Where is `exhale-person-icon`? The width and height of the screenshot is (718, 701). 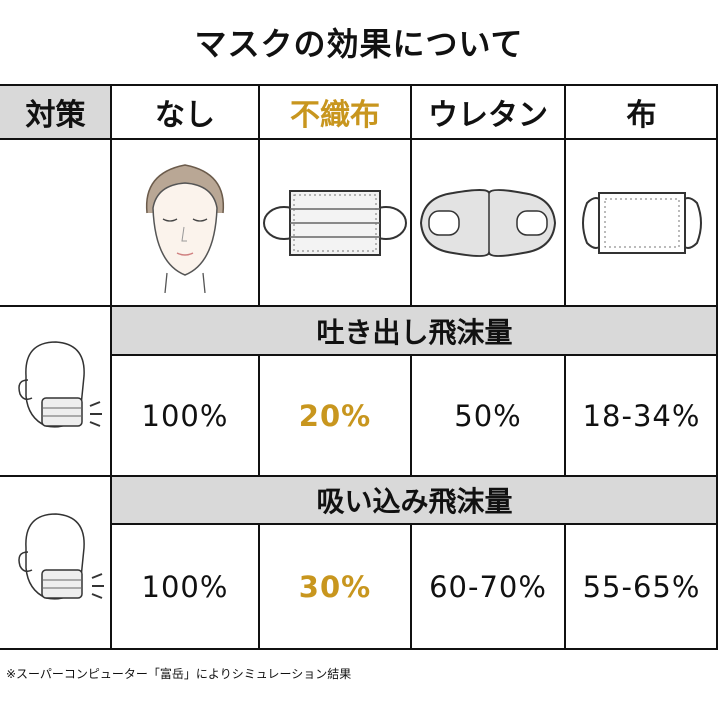
exhale-person-icon is located at coordinates (55, 391).